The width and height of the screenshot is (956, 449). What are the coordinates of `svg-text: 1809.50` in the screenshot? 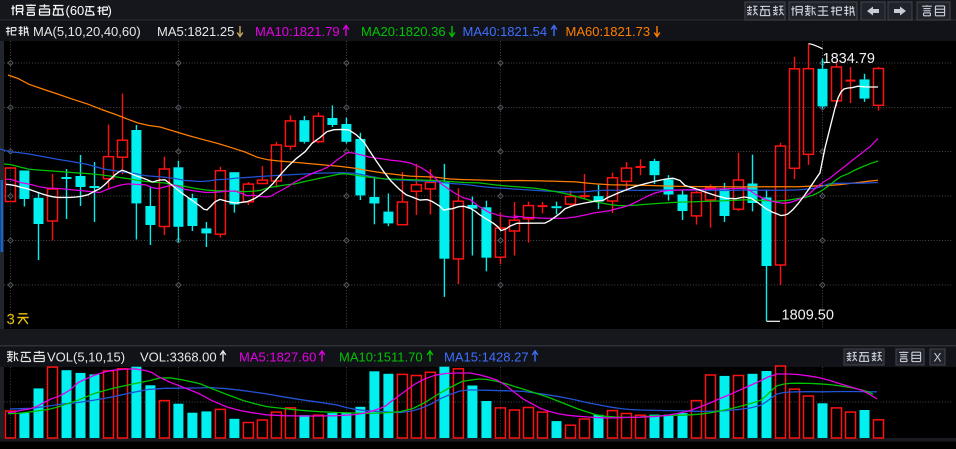 It's located at (808, 316).